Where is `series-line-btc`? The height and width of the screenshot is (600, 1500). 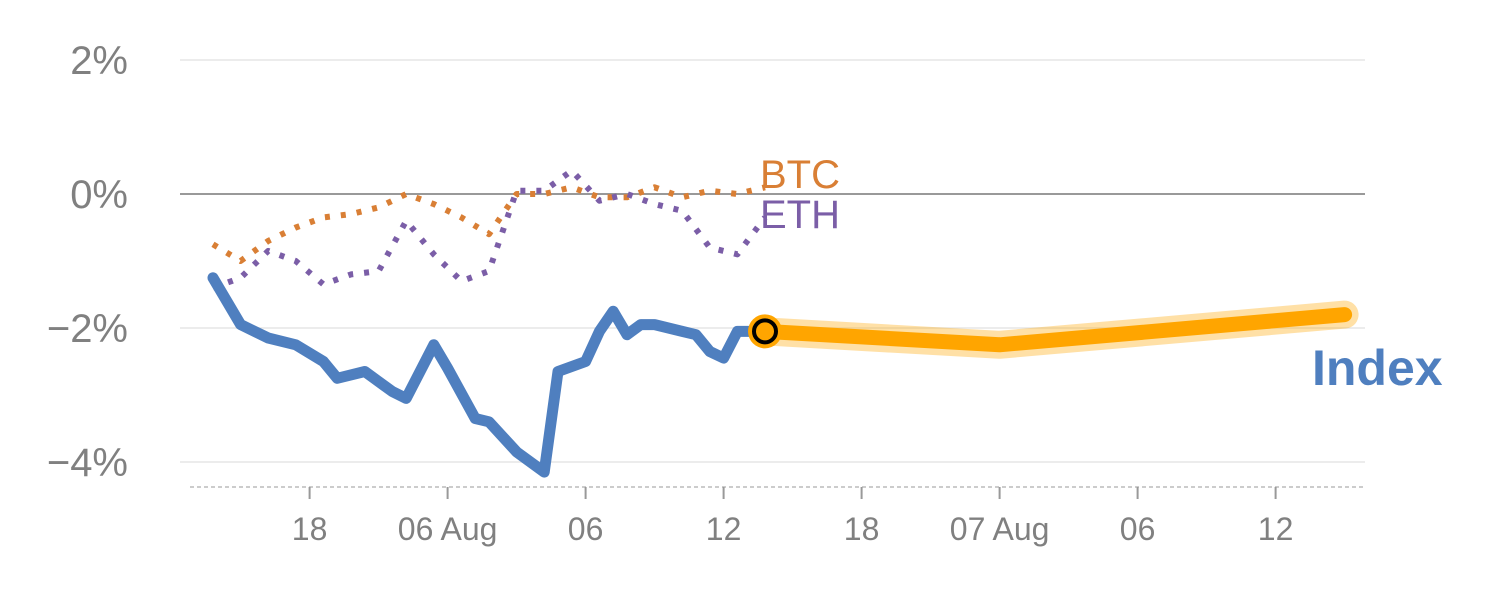
series-line-btc is located at coordinates (488, 224).